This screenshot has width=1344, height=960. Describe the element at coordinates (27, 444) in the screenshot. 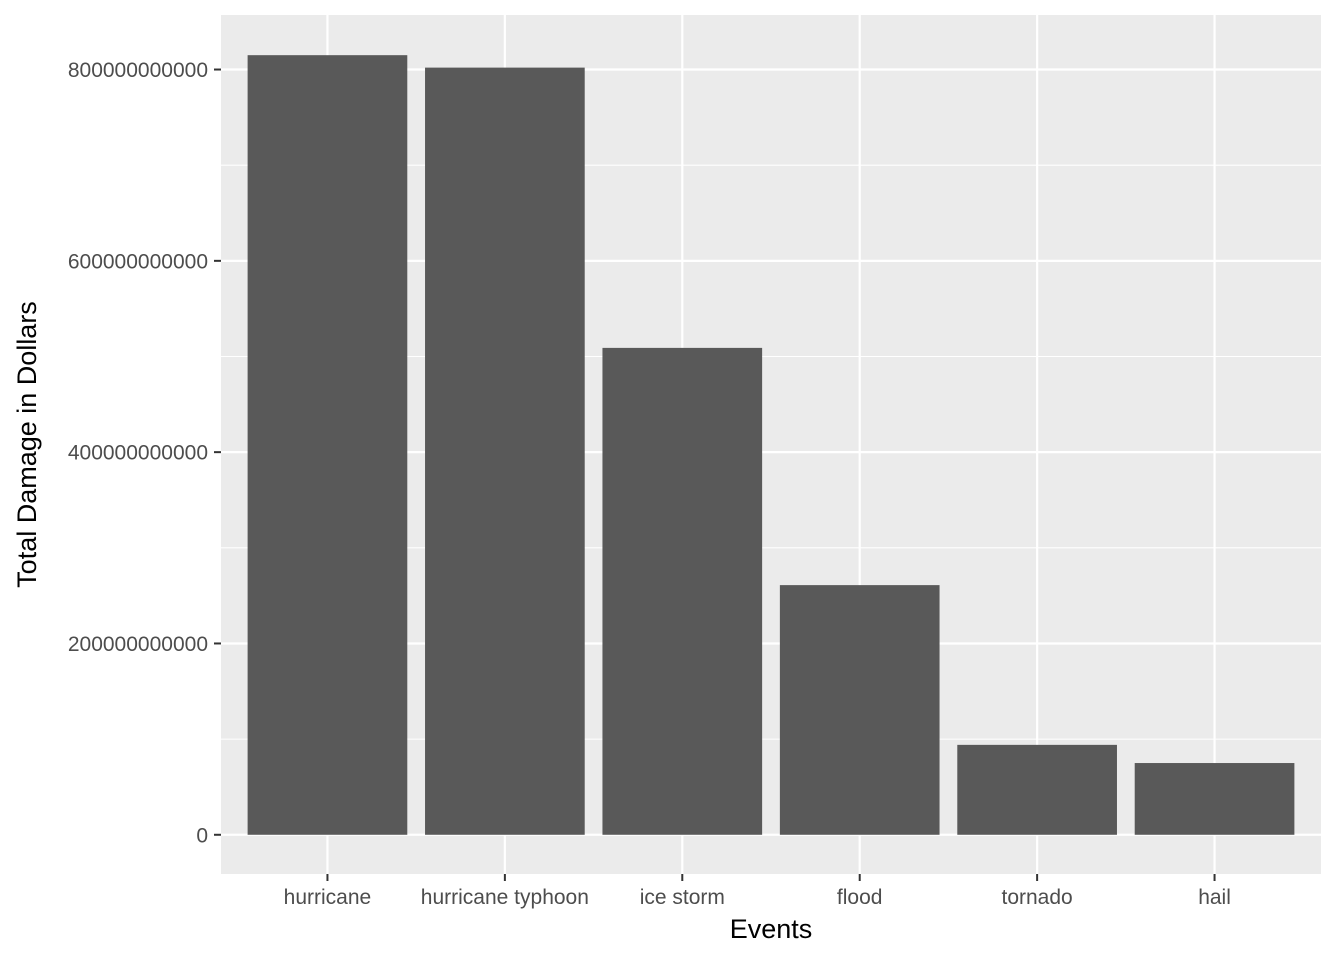

I see `y-axis-title: Total Damage in Dollars` at that location.